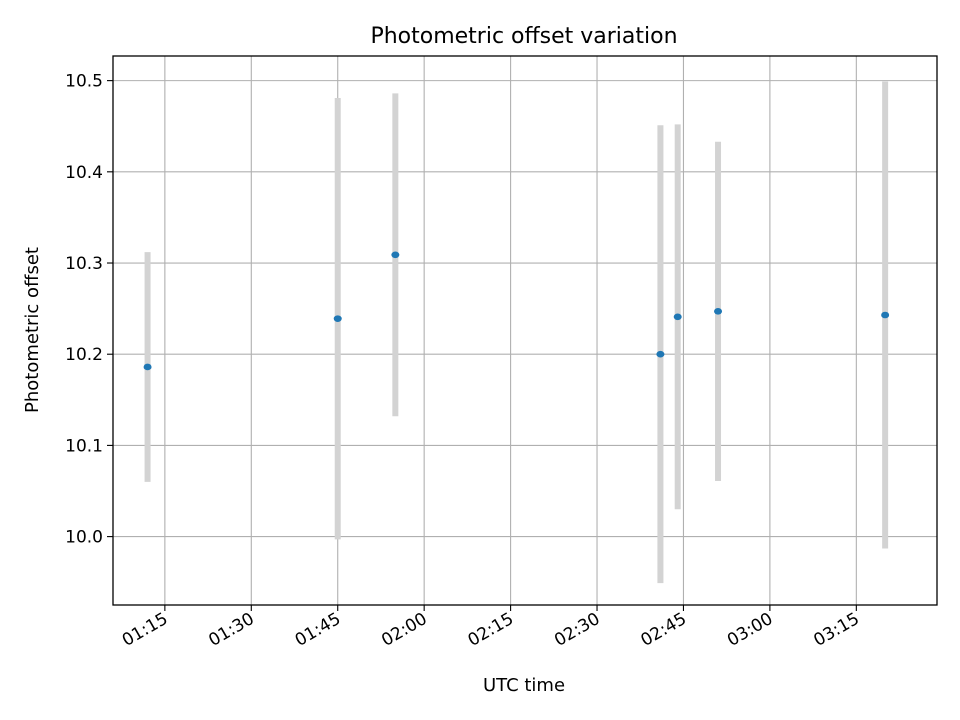 The height and width of the screenshot is (720, 960). Describe the element at coordinates (523, 36) in the screenshot. I see `chart-title: Photometric offset variation` at that location.